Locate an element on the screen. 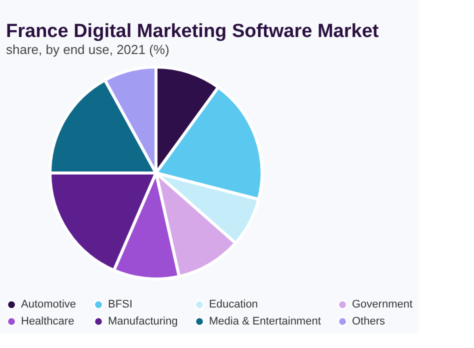 The image size is (474, 348). legend-label: BFSI is located at coordinates (120, 304).